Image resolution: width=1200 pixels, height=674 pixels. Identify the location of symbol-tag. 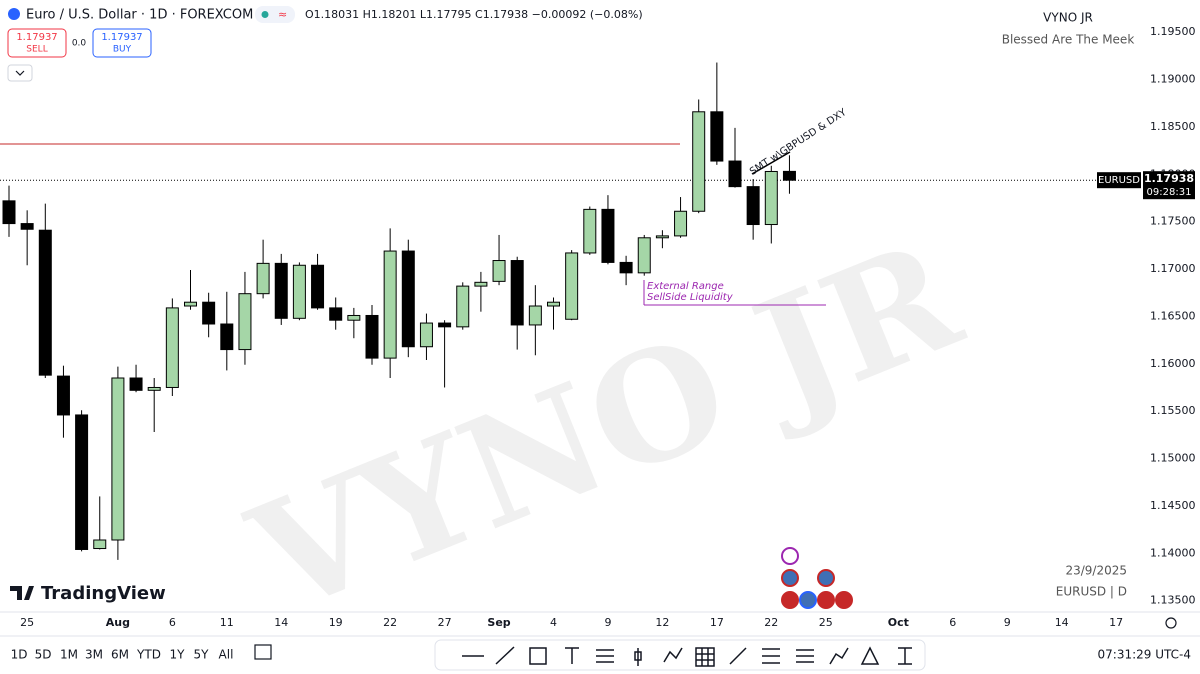
(1119, 180).